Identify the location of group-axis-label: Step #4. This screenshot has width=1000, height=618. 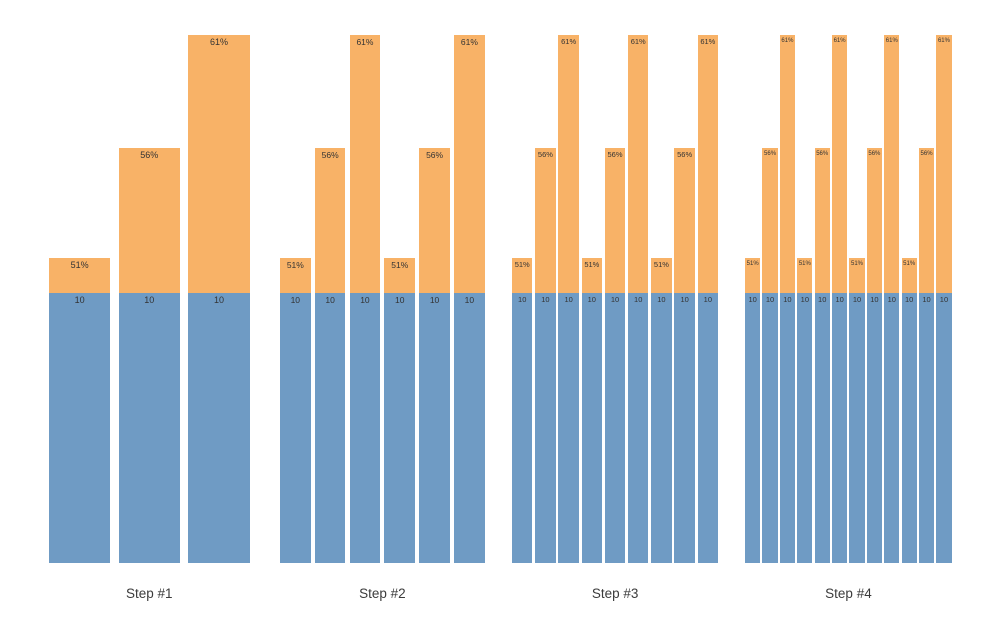
(848, 593).